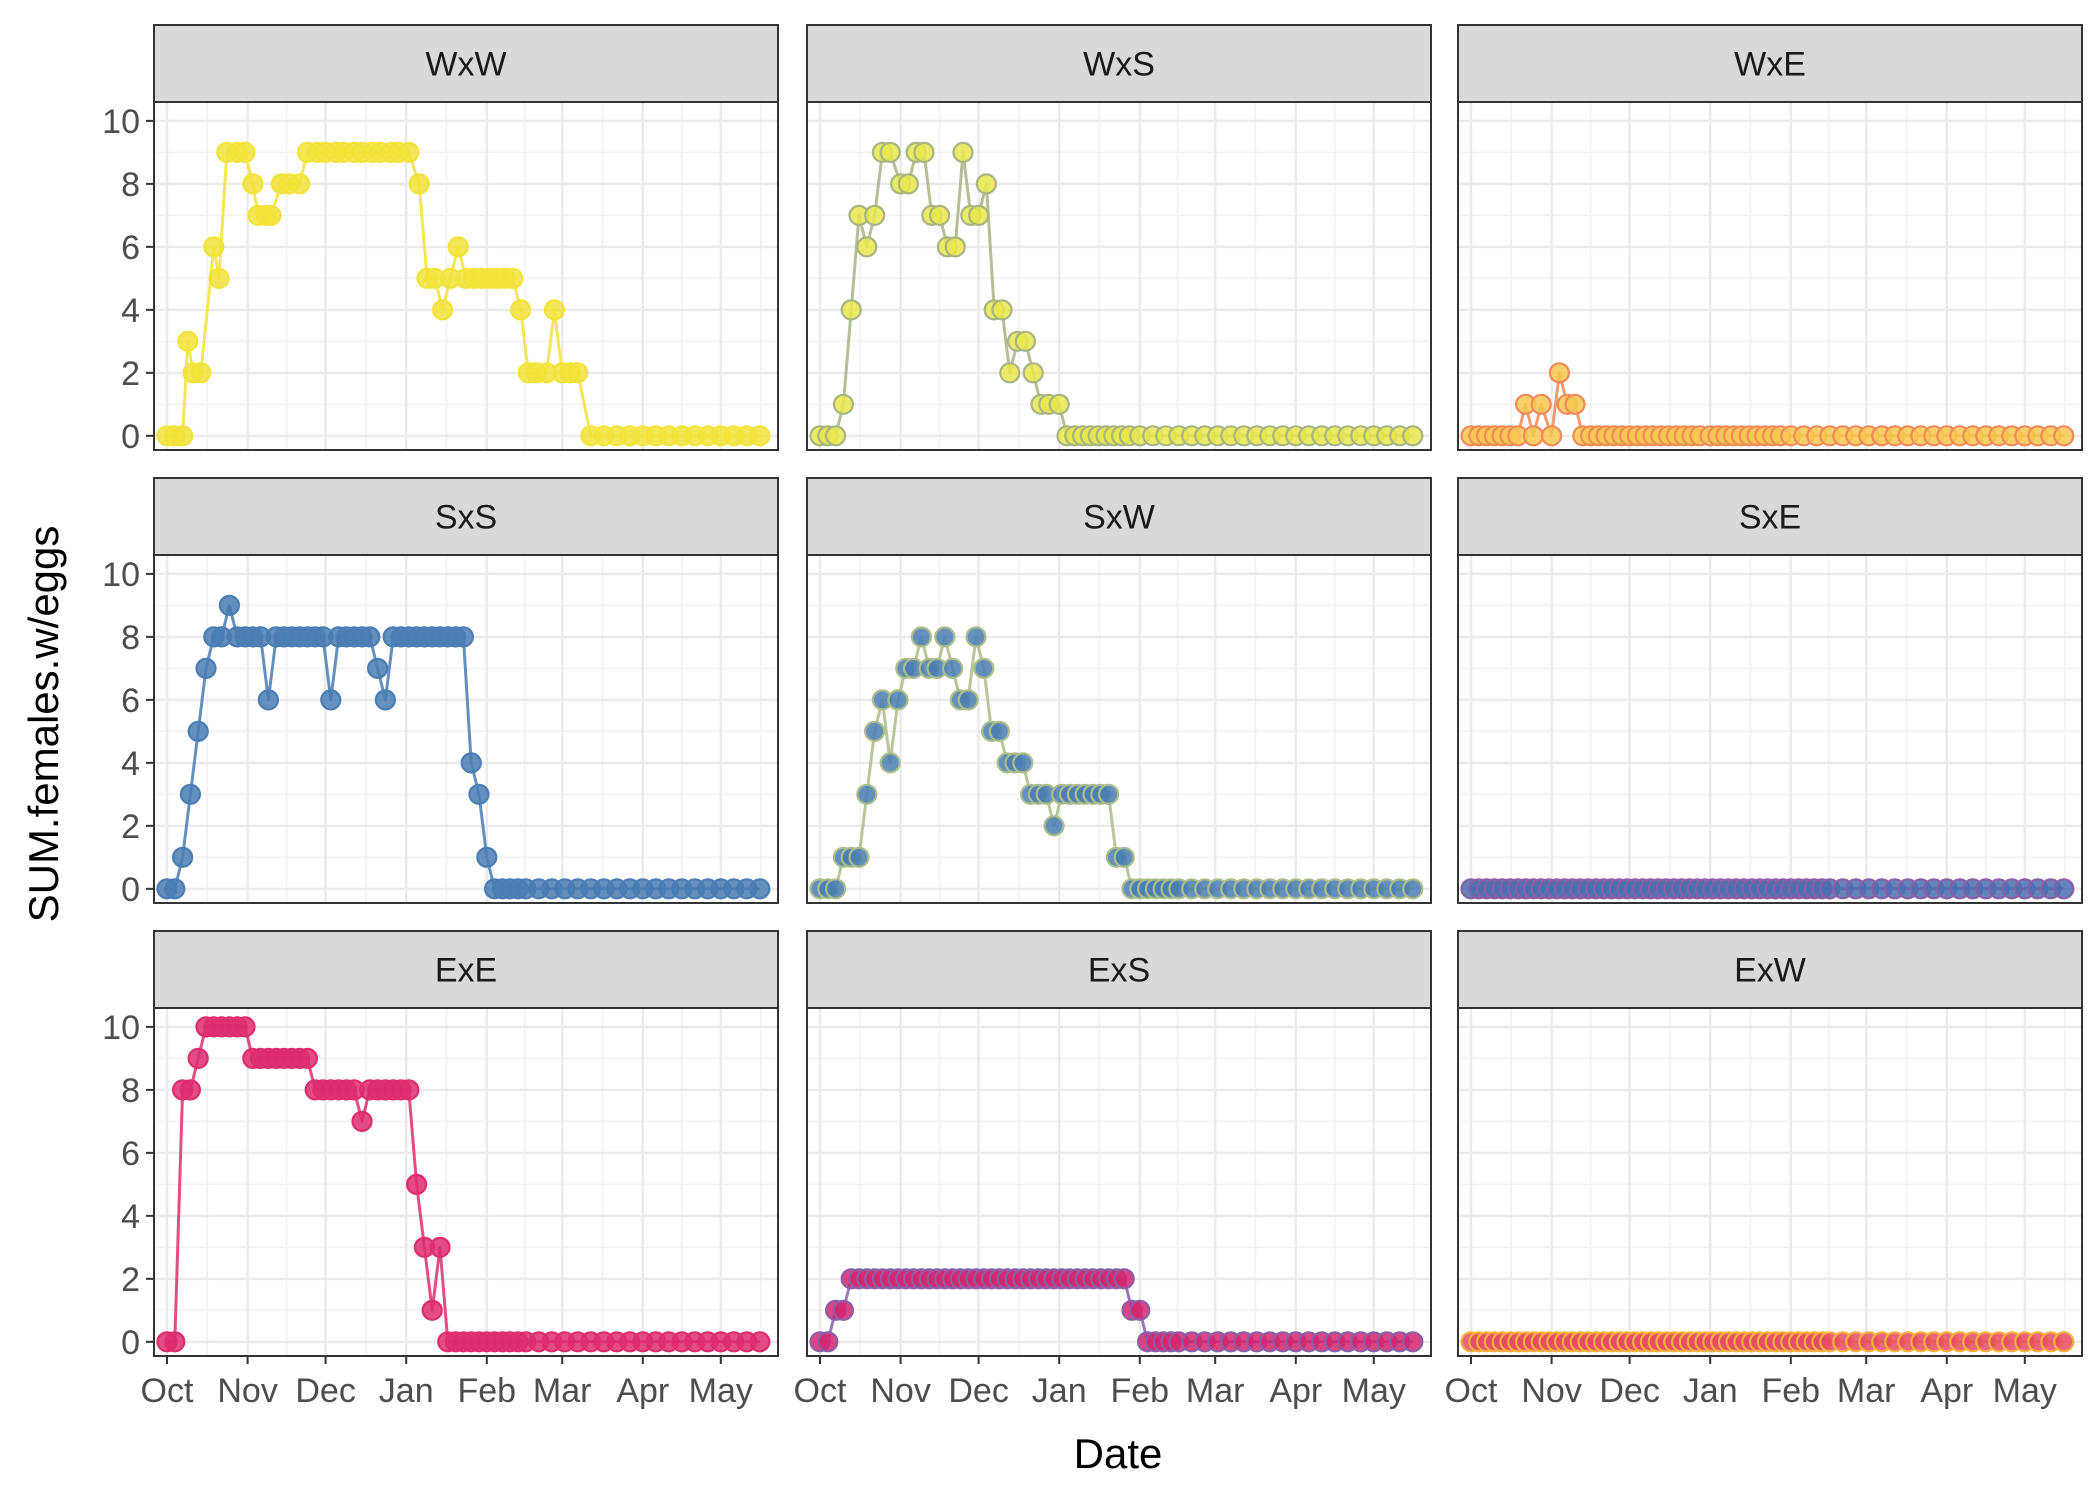 The image size is (2100, 1500). I want to click on x-tick-label: Apr, so click(642, 1391).